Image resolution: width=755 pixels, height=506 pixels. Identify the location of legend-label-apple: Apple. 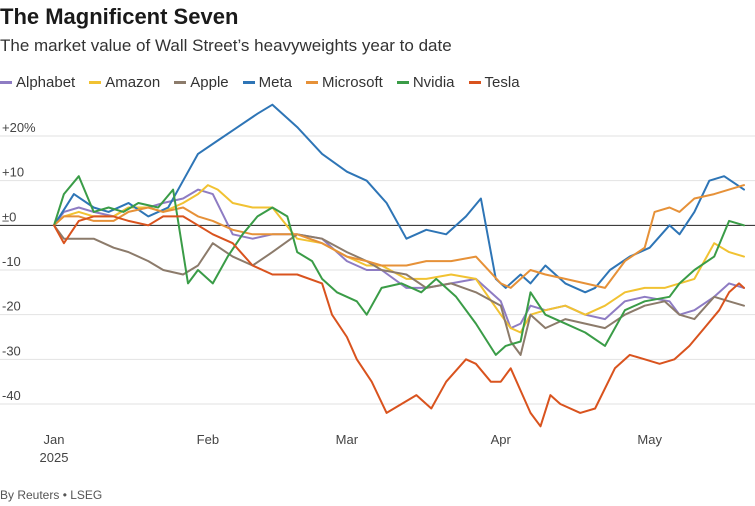
(209, 82).